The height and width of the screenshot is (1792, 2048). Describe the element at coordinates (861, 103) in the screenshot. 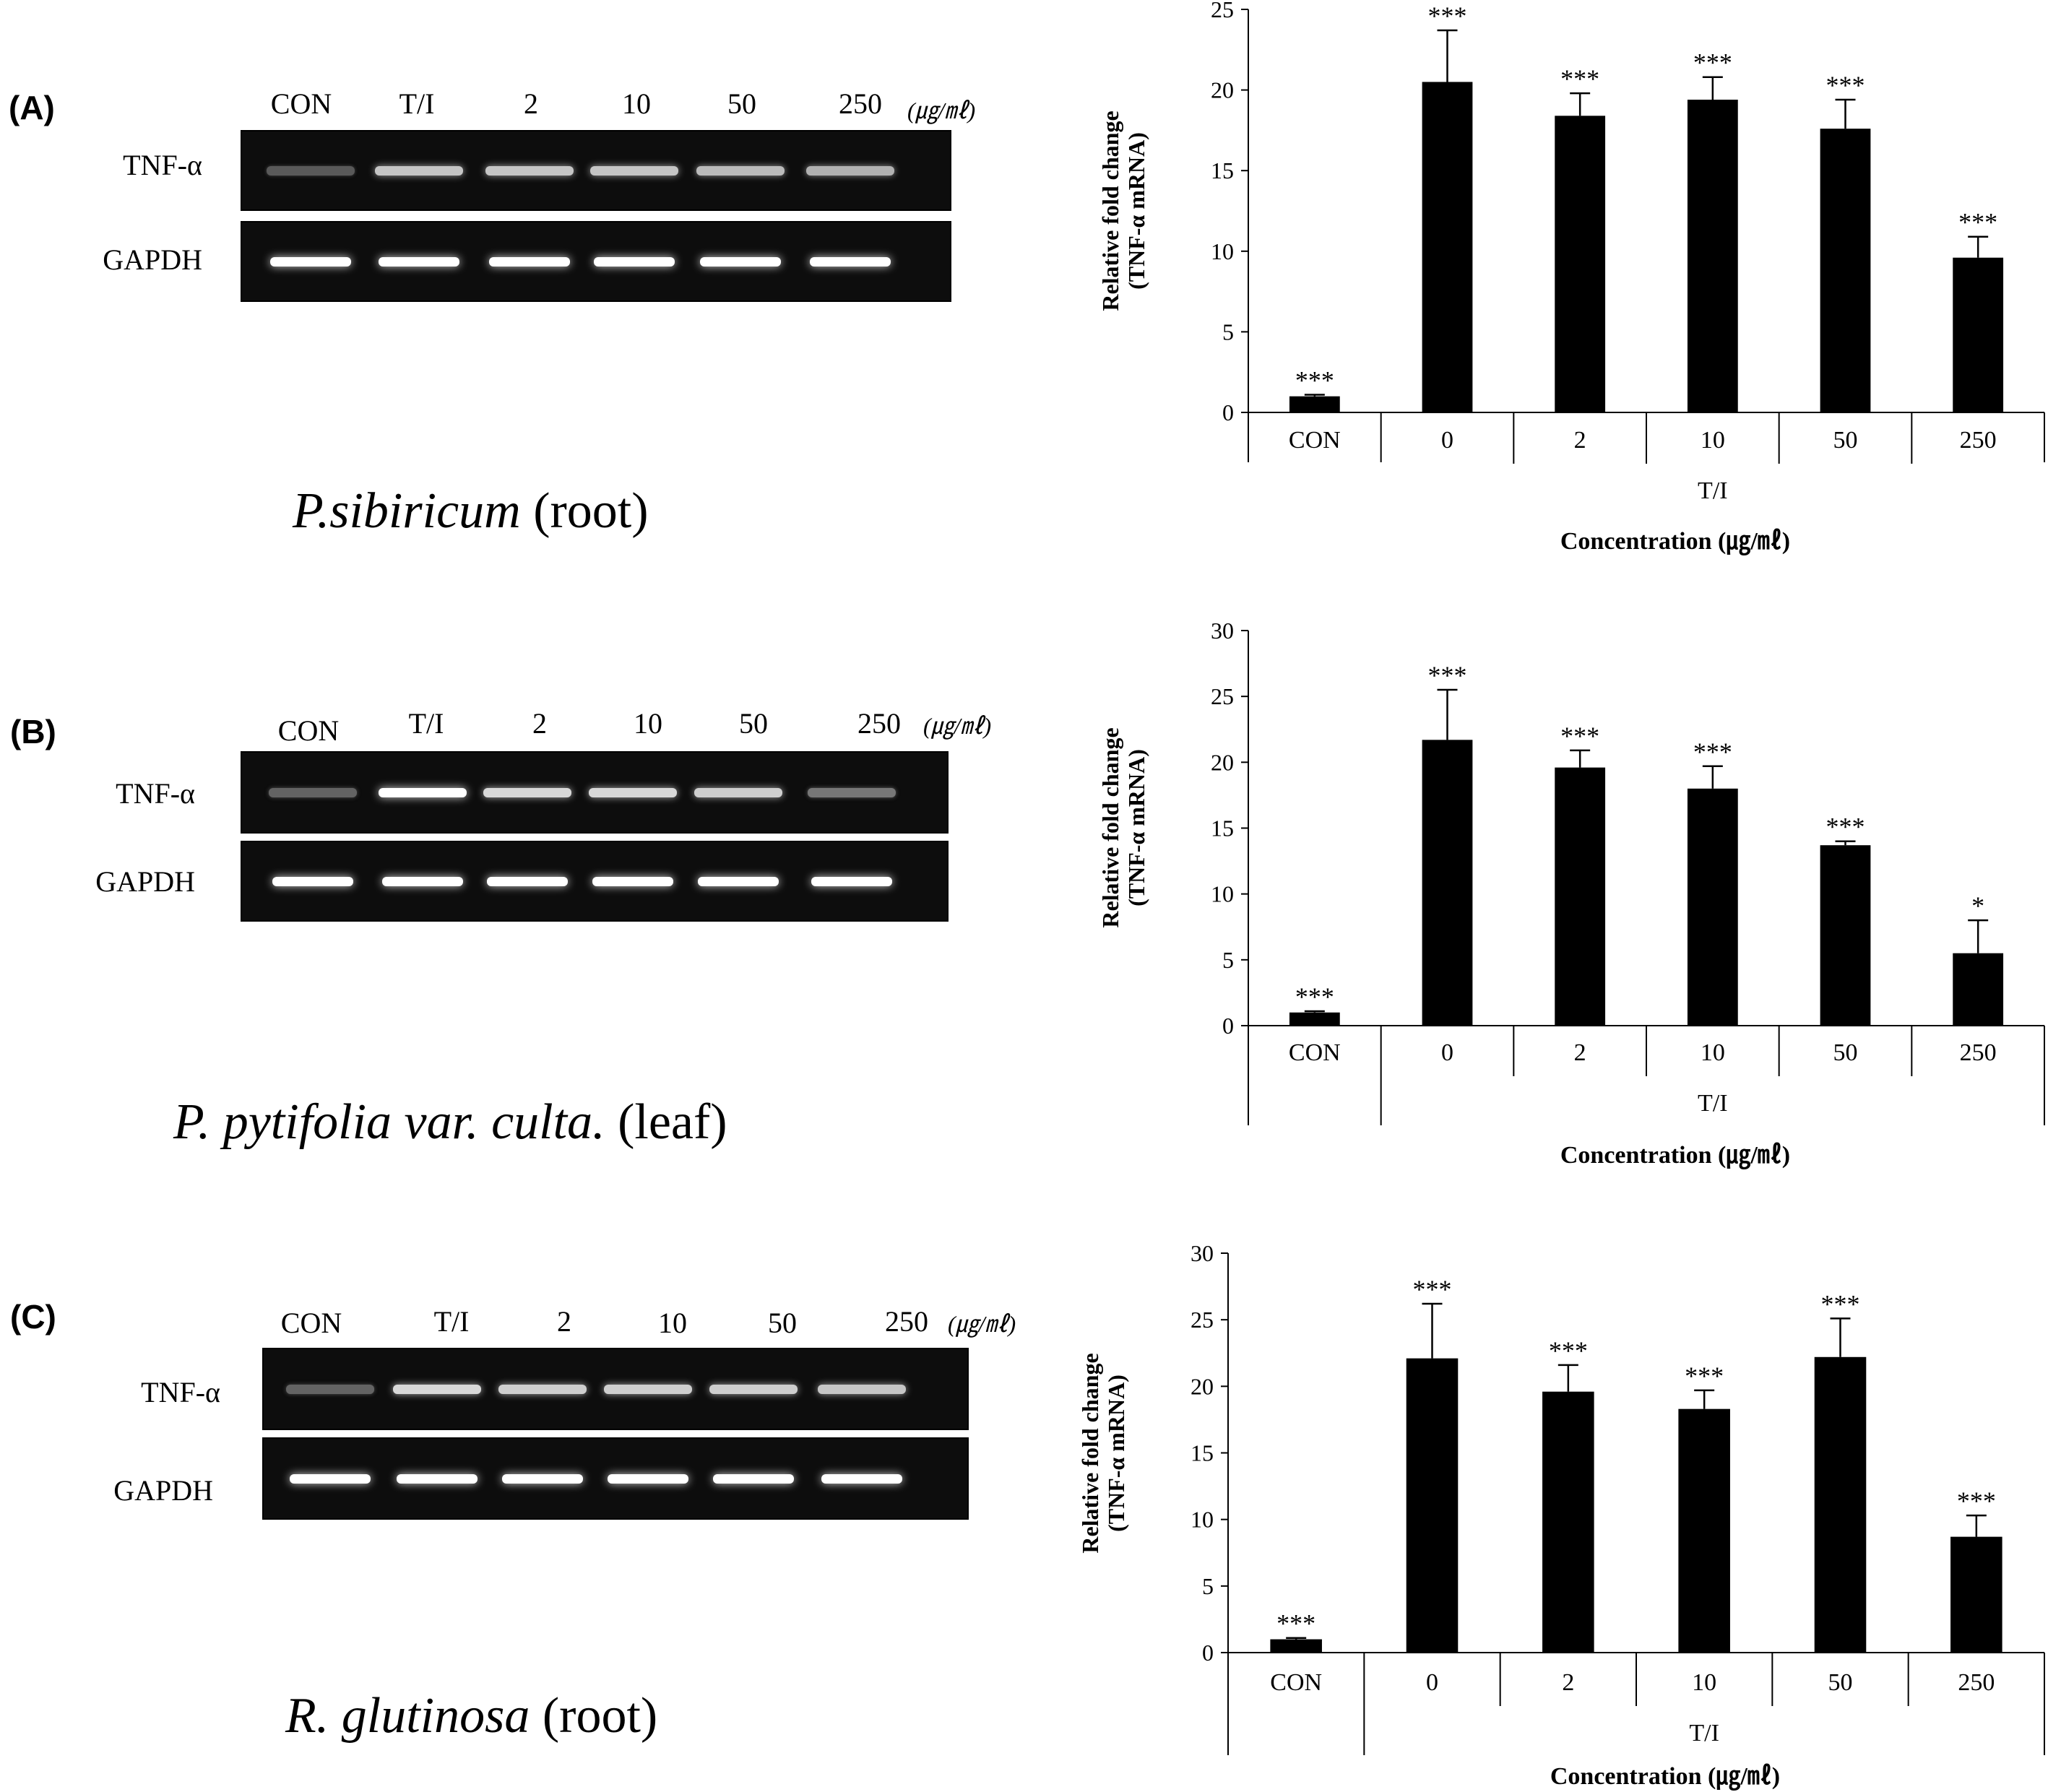

I see `lane-label: 250` at that location.